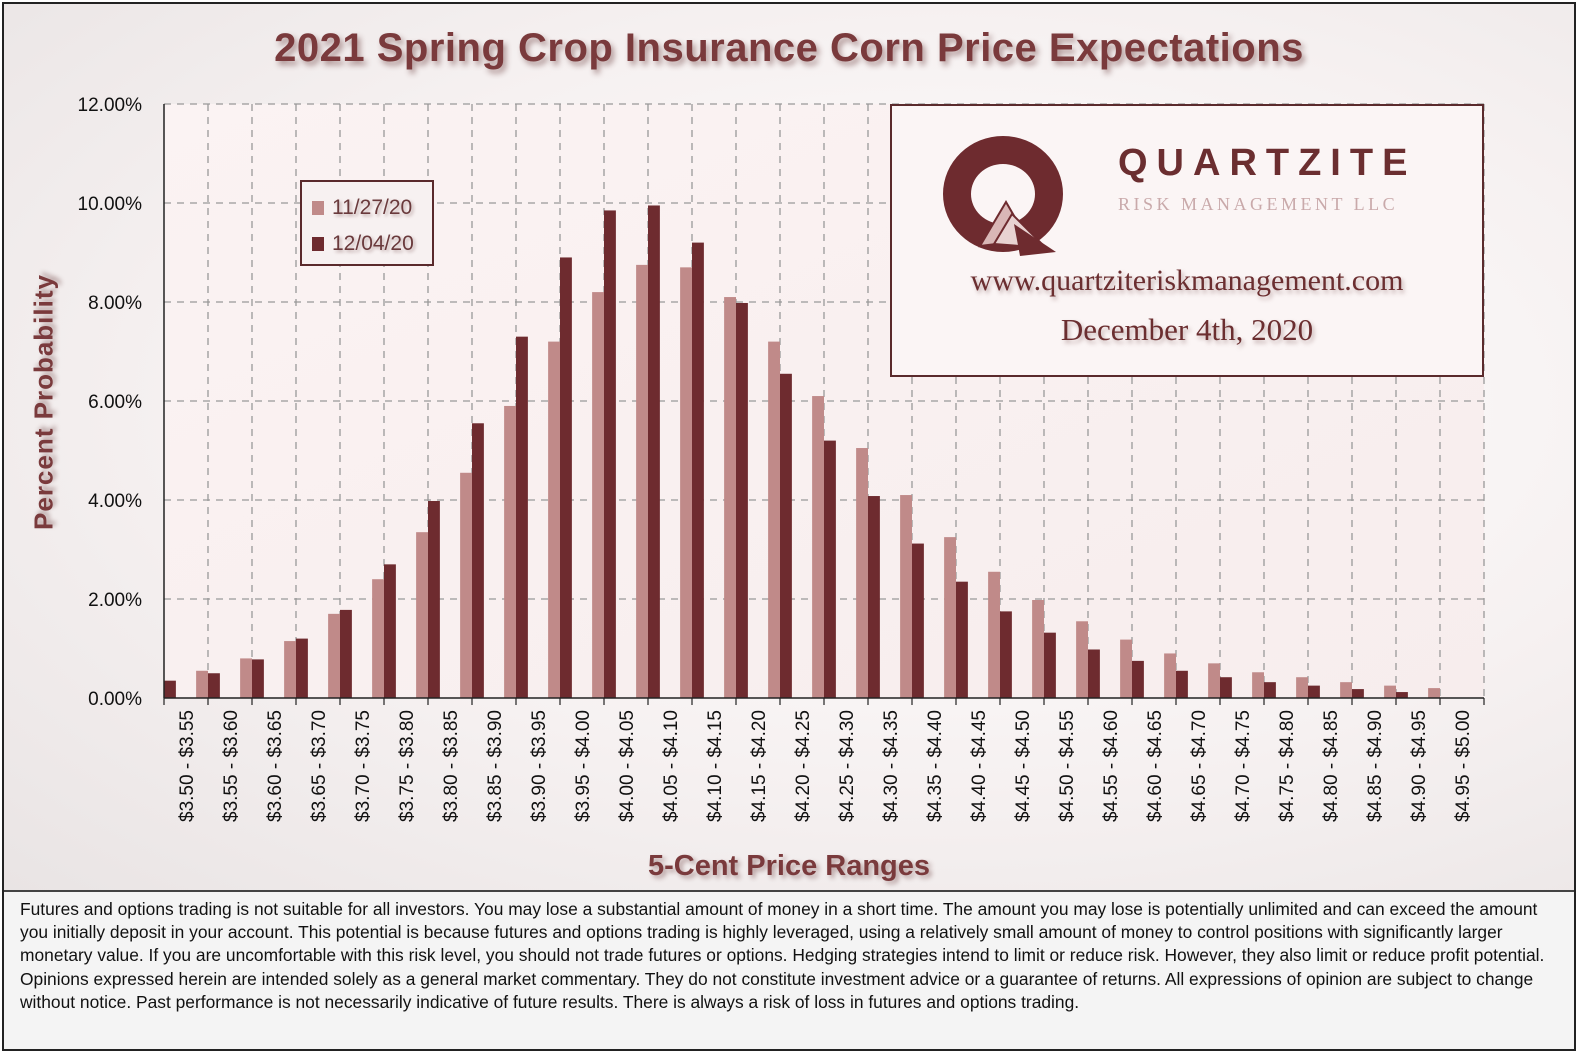 This screenshot has height=1055, width=1580. Describe the element at coordinates (539, 766) in the screenshot. I see `x-tick-label: $3.90 - $3.95` at that location.